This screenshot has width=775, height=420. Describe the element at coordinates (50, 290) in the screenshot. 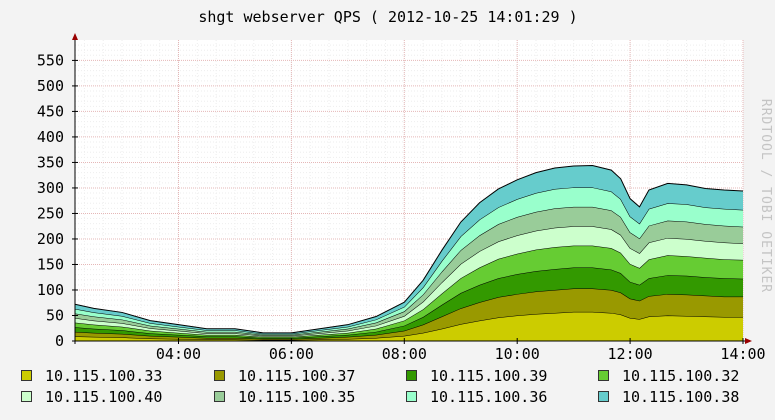

I see `y-tick-label: 100` at that location.